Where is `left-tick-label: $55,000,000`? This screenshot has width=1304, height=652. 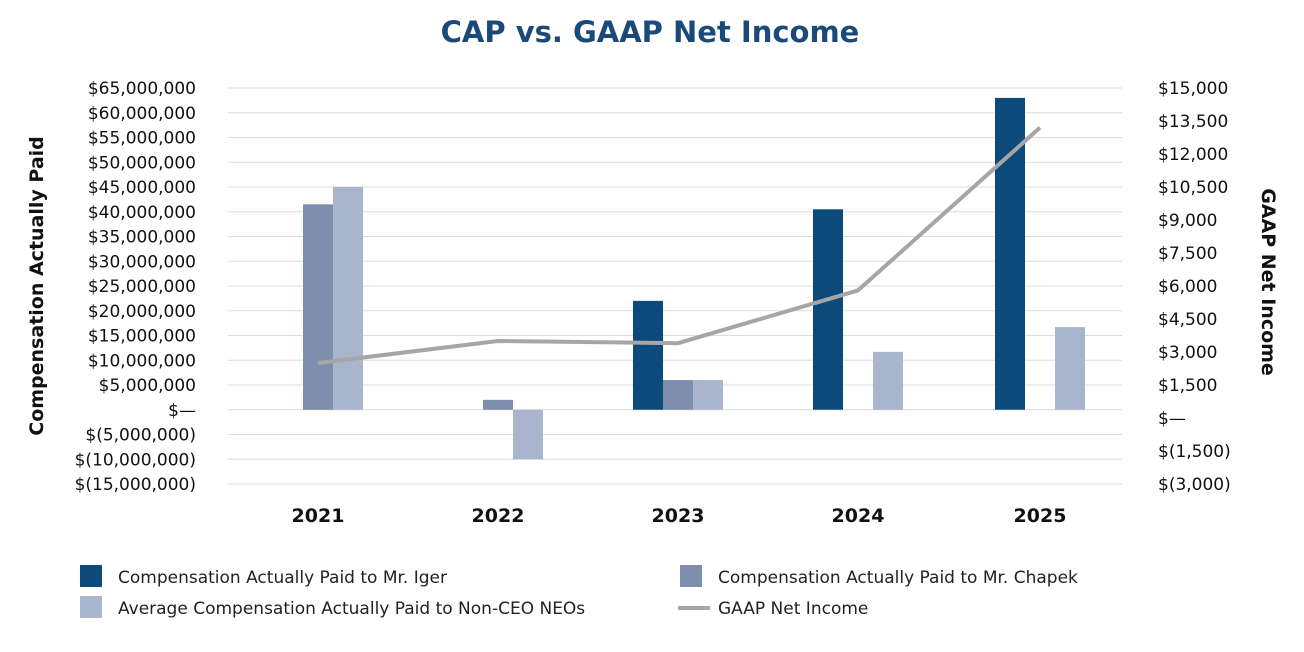 left-tick-label: $55,000,000 is located at coordinates (142, 139).